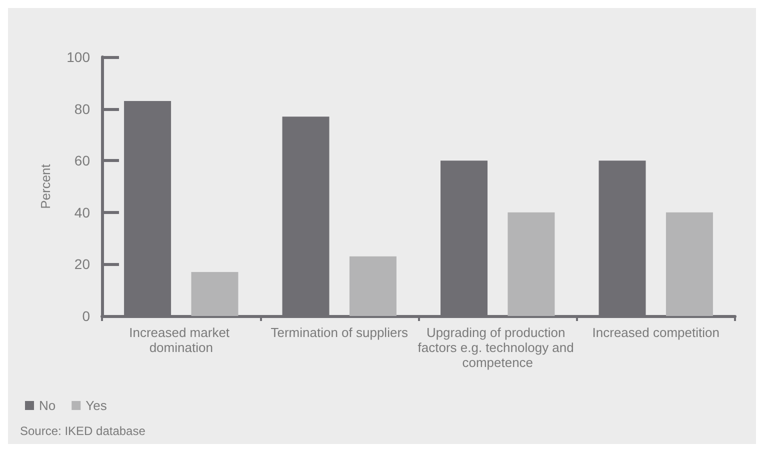 This screenshot has height=452, width=764. What do you see at coordinates (82, 264) in the screenshot?
I see `y-tick-label: 20` at bounding box center [82, 264].